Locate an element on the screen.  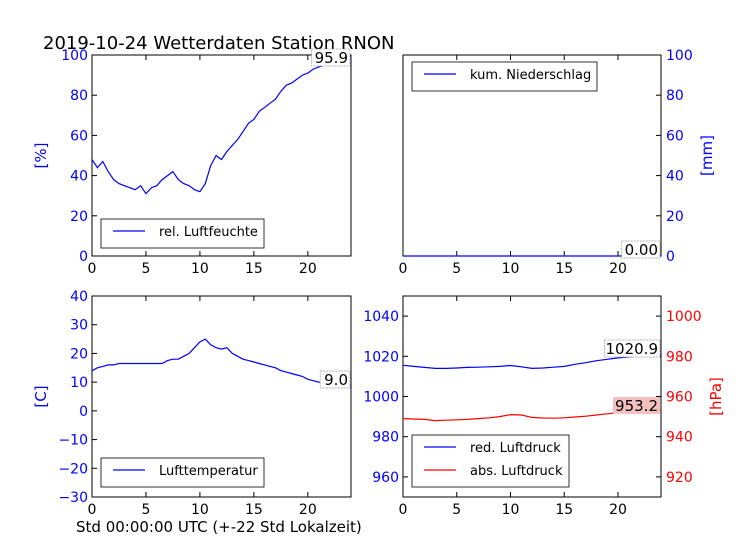
y-tick-label: −30 is located at coordinates (73, 498).